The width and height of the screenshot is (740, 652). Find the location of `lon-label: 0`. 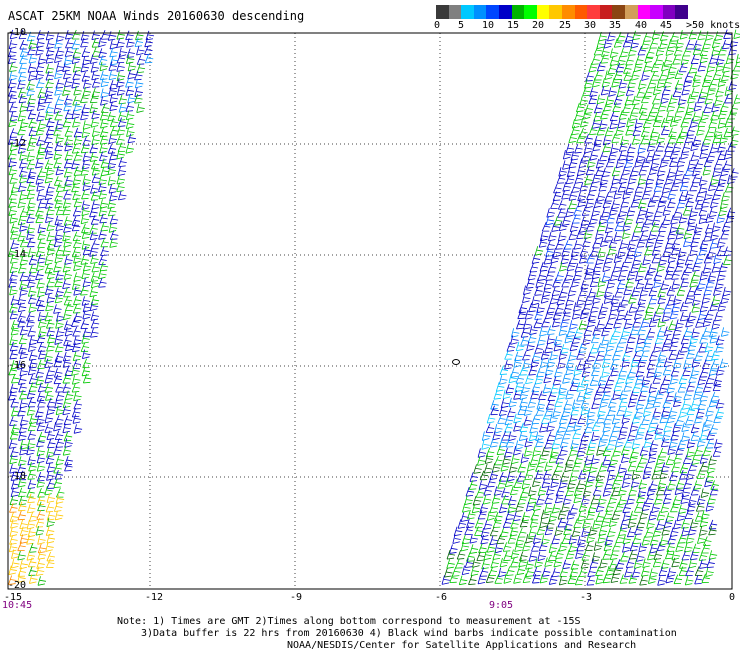

lon-label: 0 is located at coordinates (732, 597).